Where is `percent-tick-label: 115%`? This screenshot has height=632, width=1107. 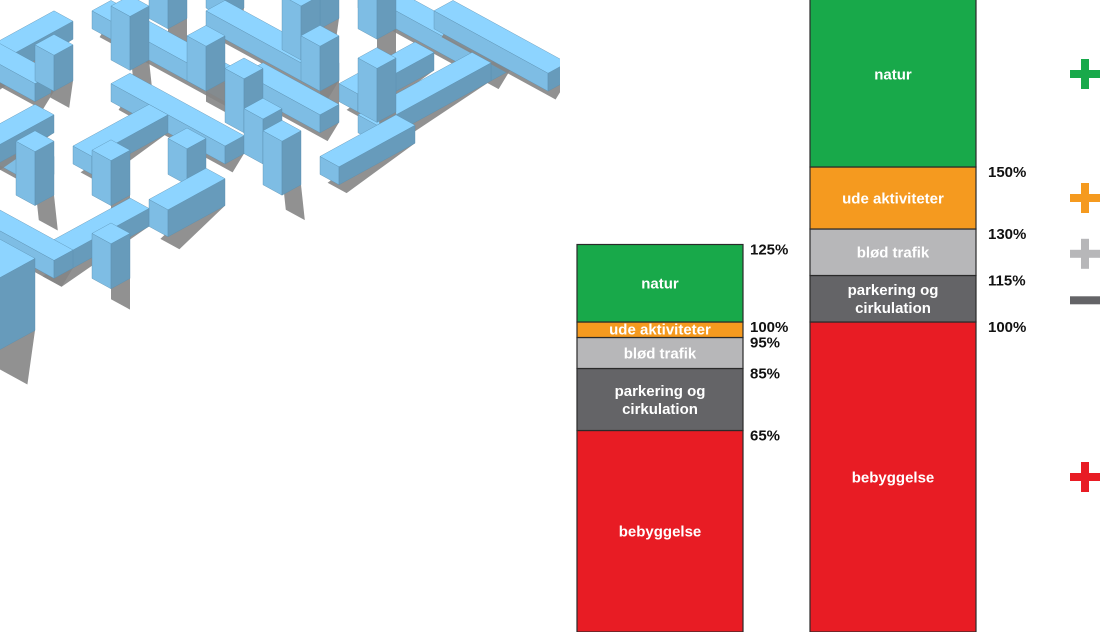 percent-tick-label: 115% is located at coordinates (1007, 281).